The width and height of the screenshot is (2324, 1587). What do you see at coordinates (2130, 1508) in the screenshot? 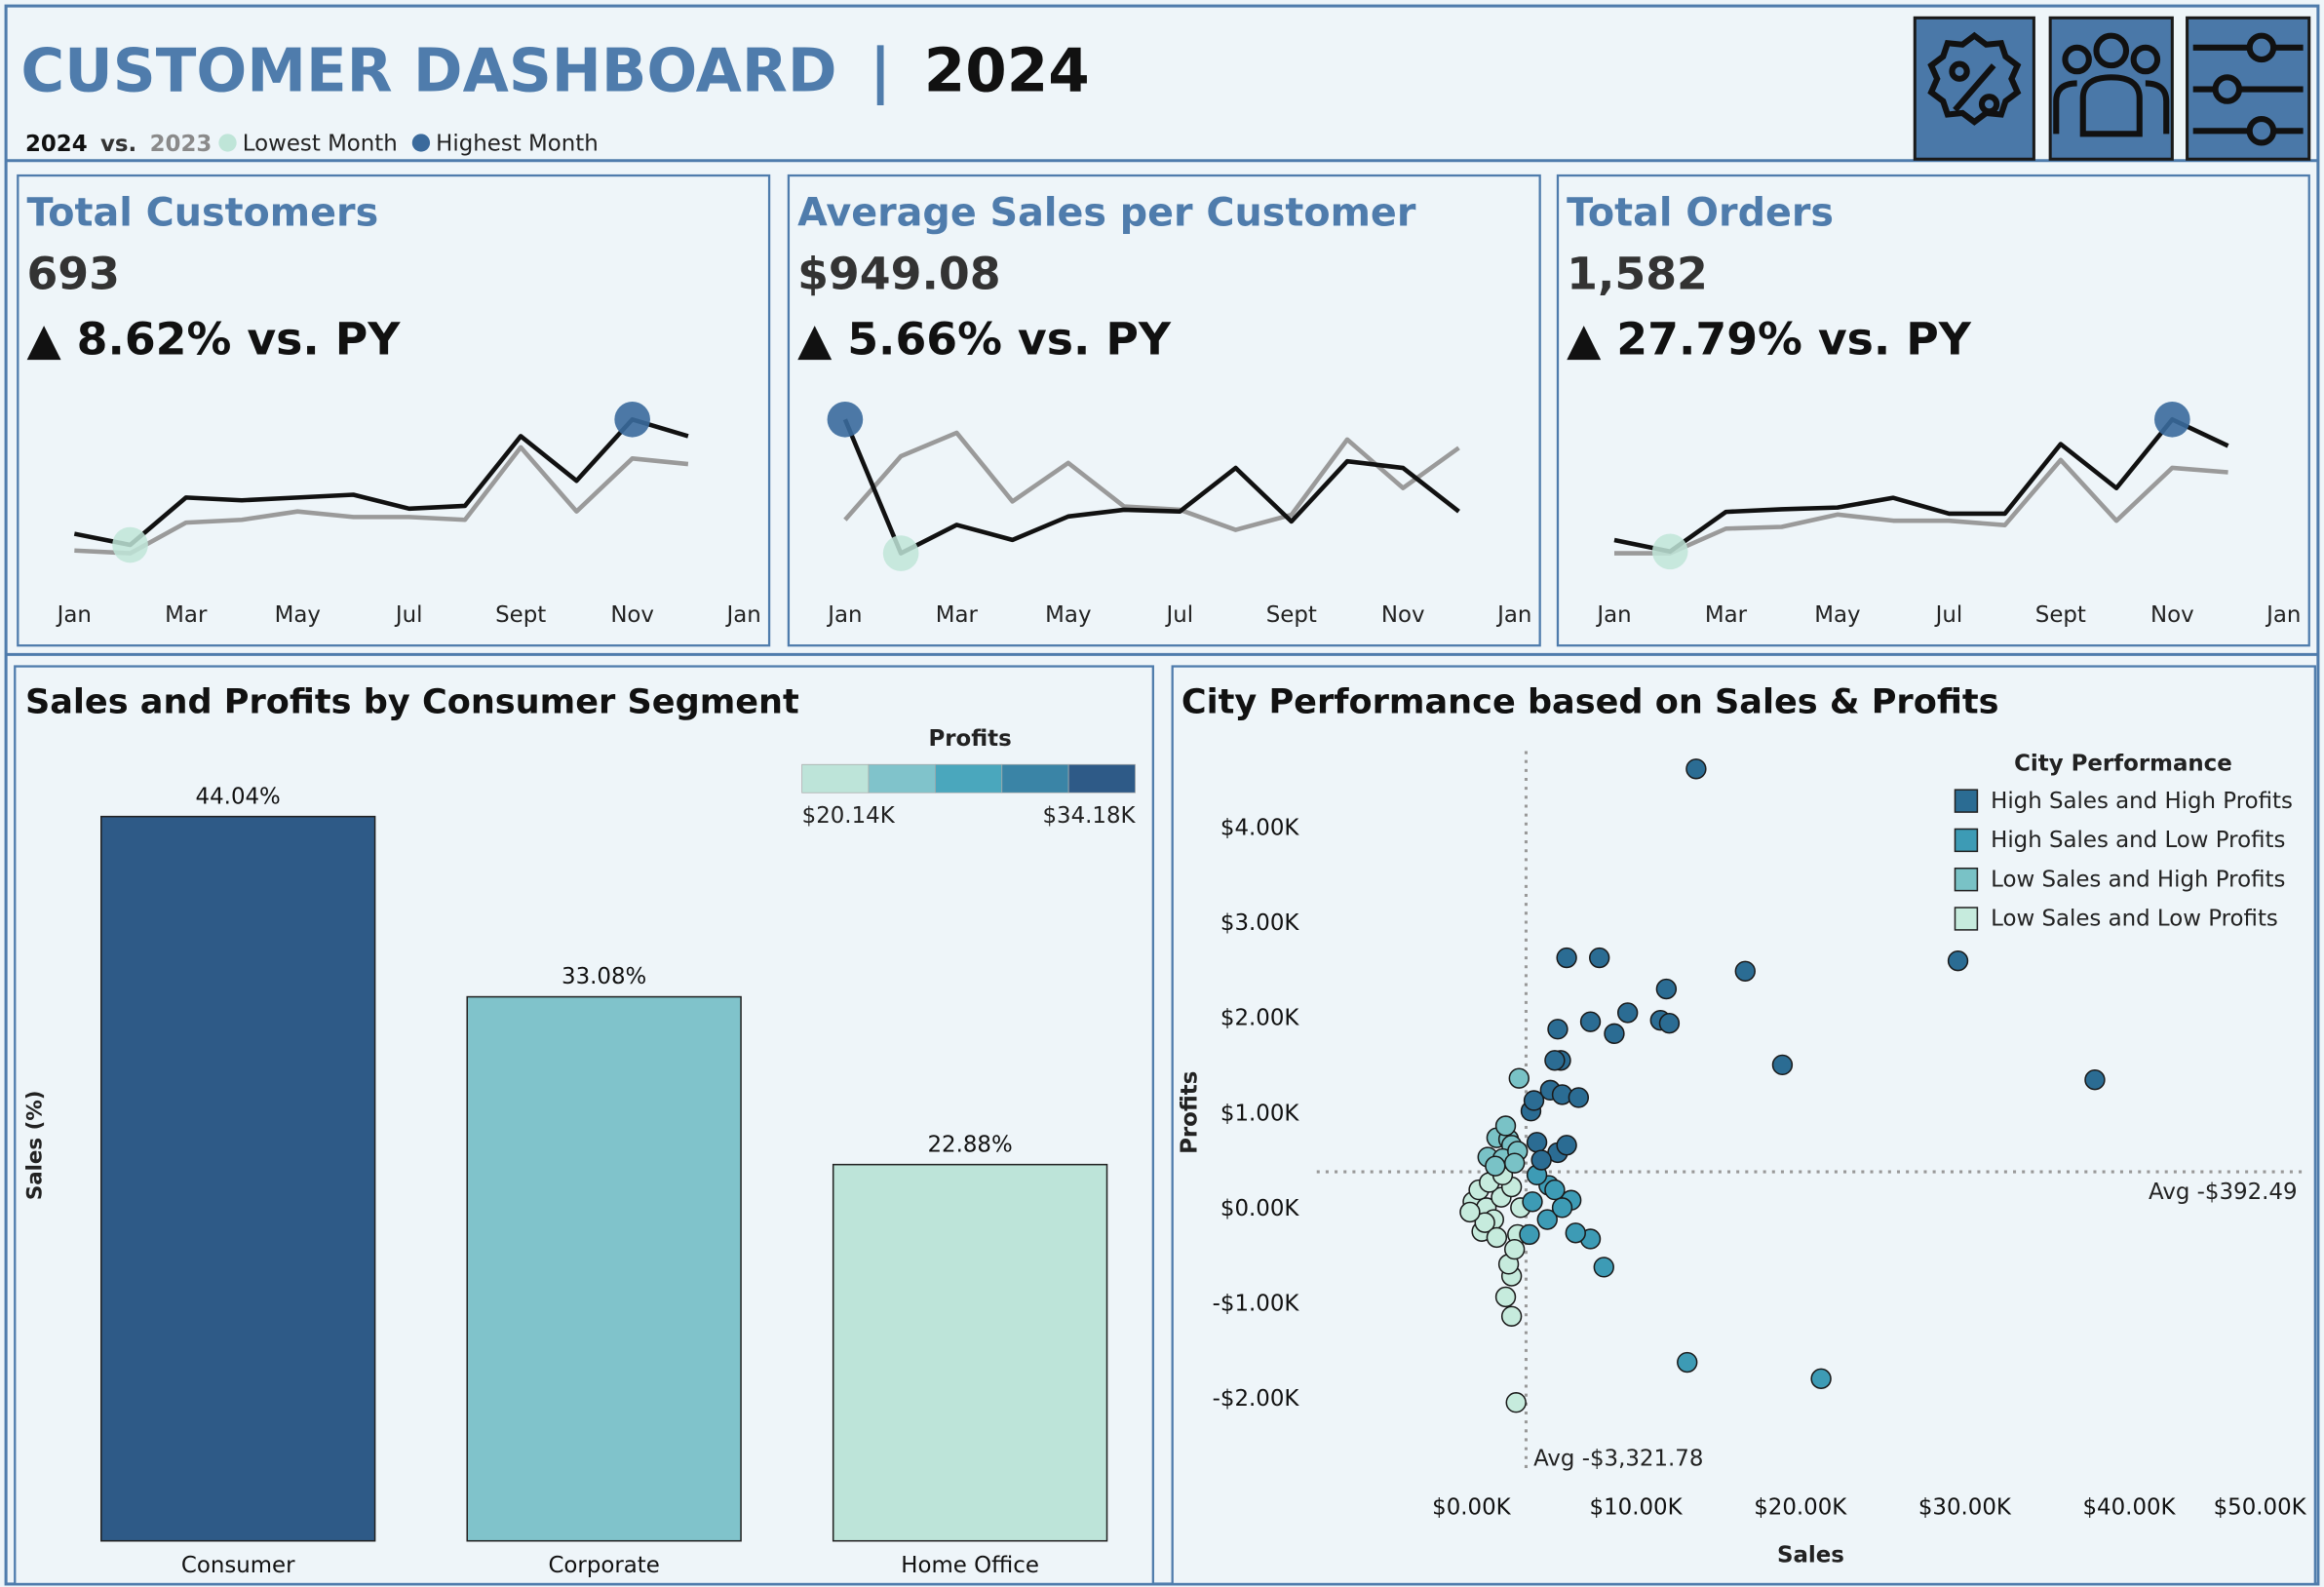
I see `x-tick-label: $40.00K` at bounding box center [2130, 1508].